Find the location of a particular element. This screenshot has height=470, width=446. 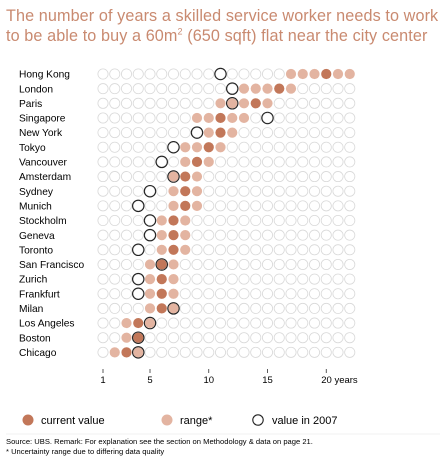

city-label: Geneva is located at coordinates (37, 236).